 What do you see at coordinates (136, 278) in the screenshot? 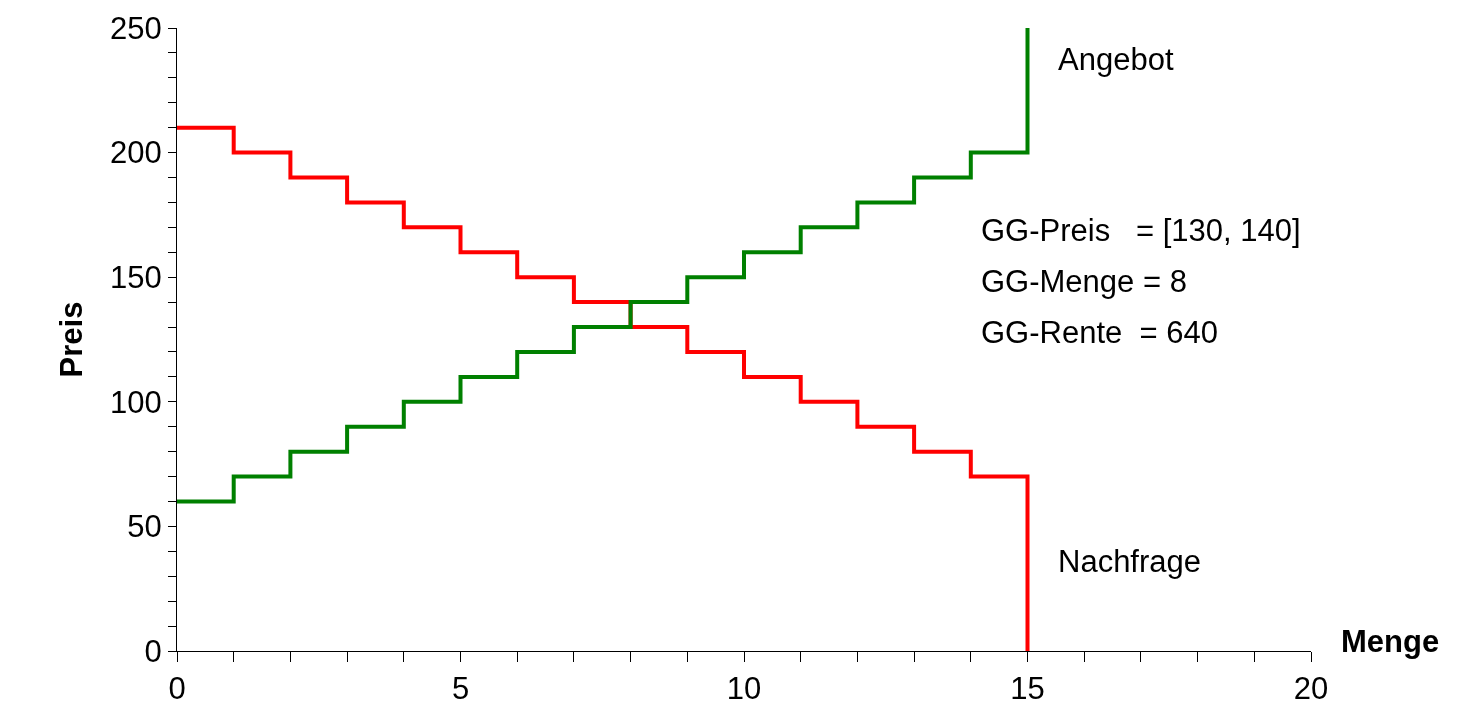
I see `y-tick-label: 150` at bounding box center [136, 278].